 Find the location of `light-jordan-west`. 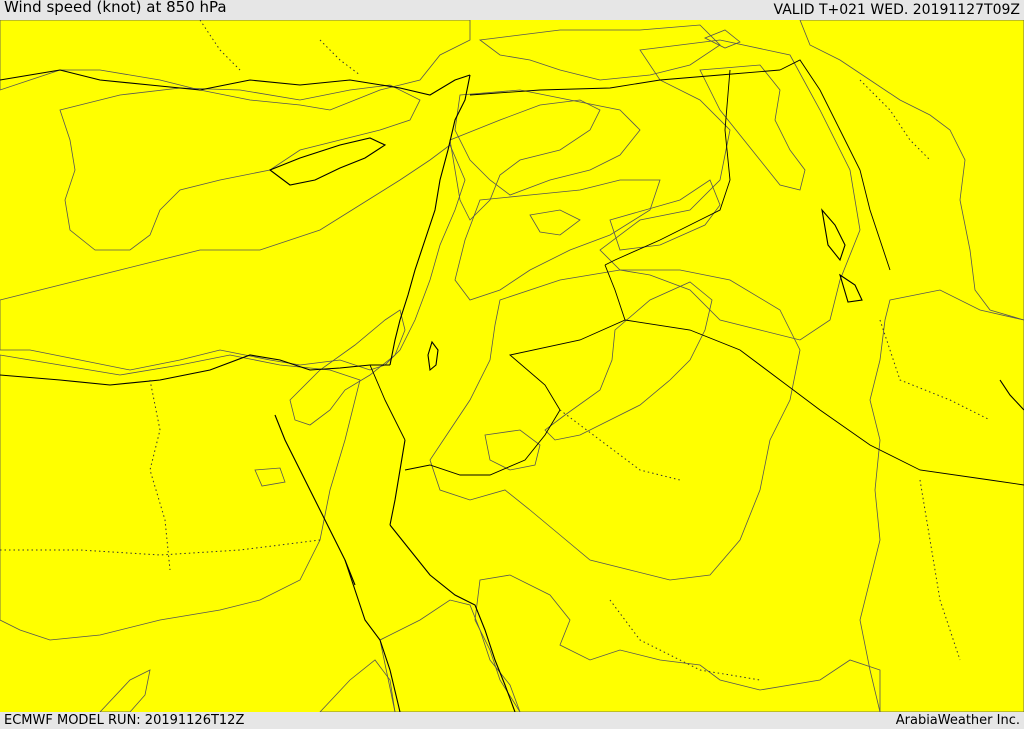

light-jordan-west is located at coordinates (547, 142).